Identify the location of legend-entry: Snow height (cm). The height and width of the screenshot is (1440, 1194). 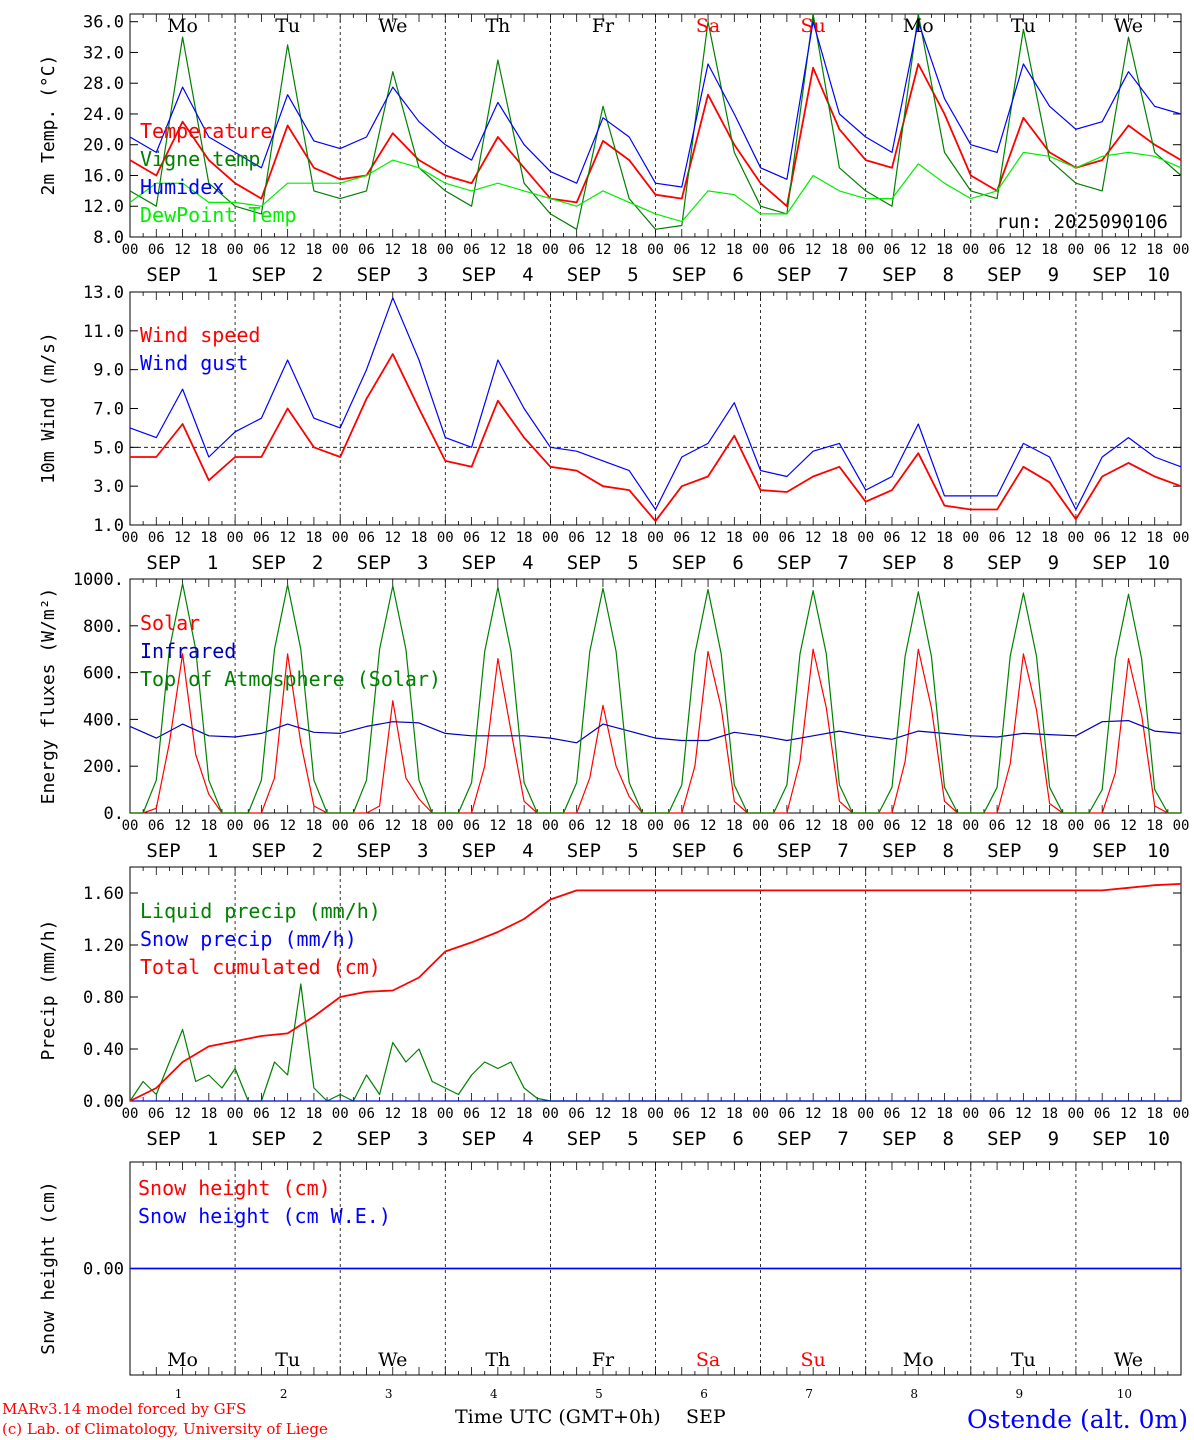
(234, 1188).